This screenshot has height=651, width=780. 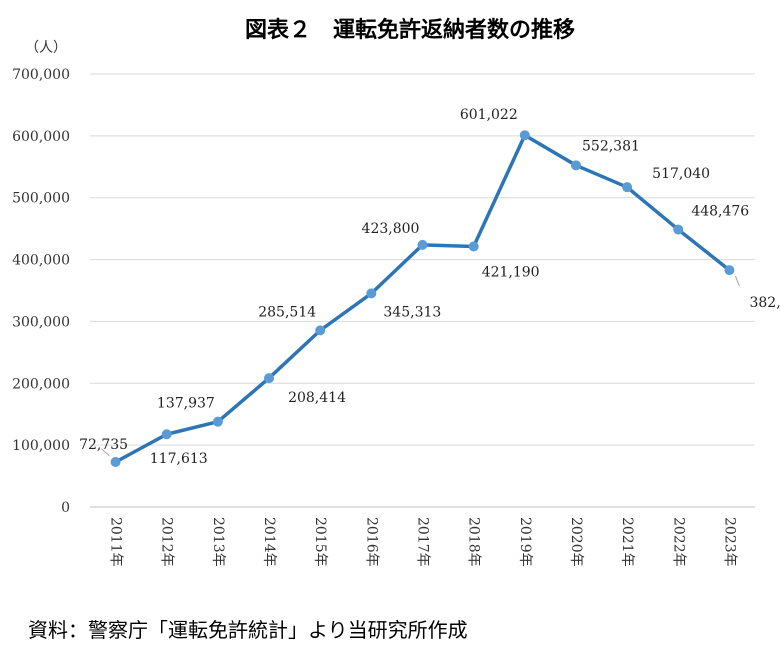 What do you see at coordinates (412, 312) in the screenshot?
I see `data-label: 345,313` at bounding box center [412, 312].